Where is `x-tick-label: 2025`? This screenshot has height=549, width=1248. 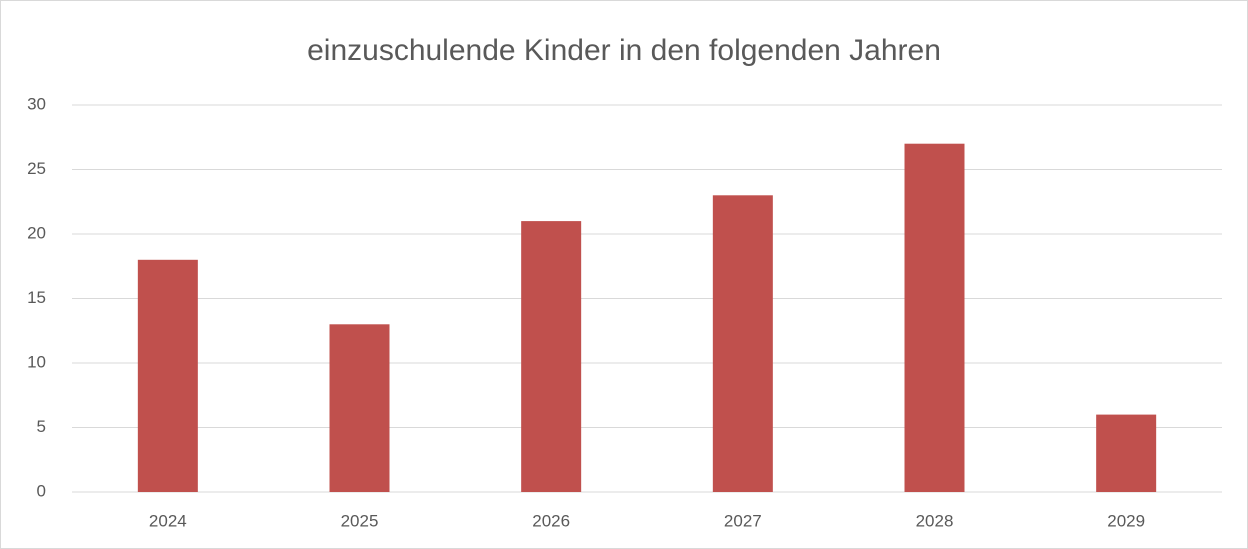
x-tick-label: 2025 is located at coordinates (360, 520).